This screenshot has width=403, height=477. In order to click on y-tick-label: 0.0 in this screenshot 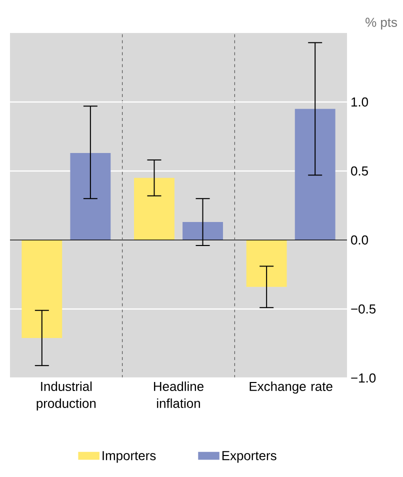, I will do `click(359, 240)`.